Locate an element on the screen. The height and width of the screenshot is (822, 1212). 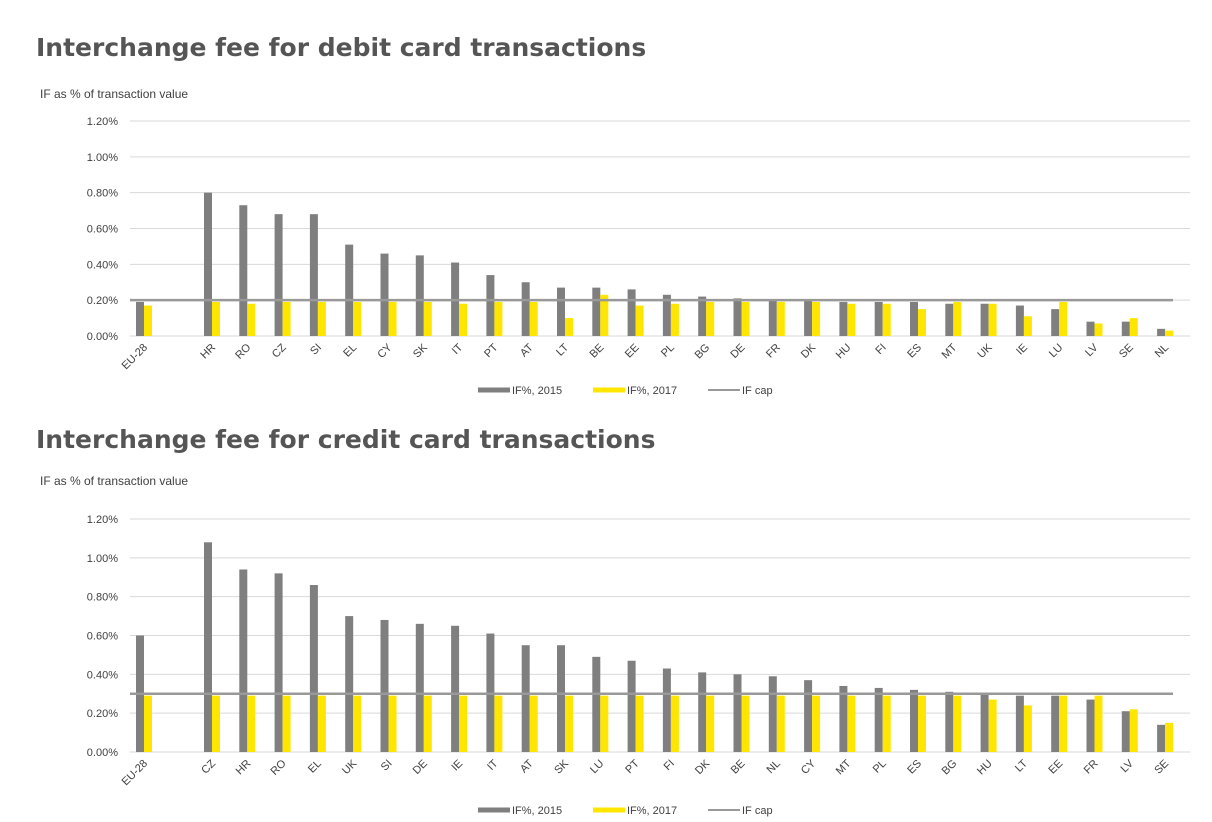
x-tick-label: LT is located at coordinates (562, 349).